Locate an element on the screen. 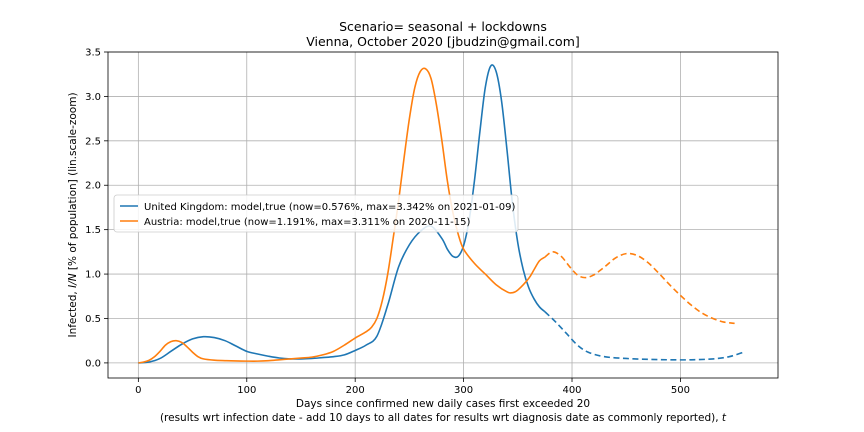 The height and width of the screenshot is (432, 864). x-tick-label: 100 is located at coordinates (246, 390).